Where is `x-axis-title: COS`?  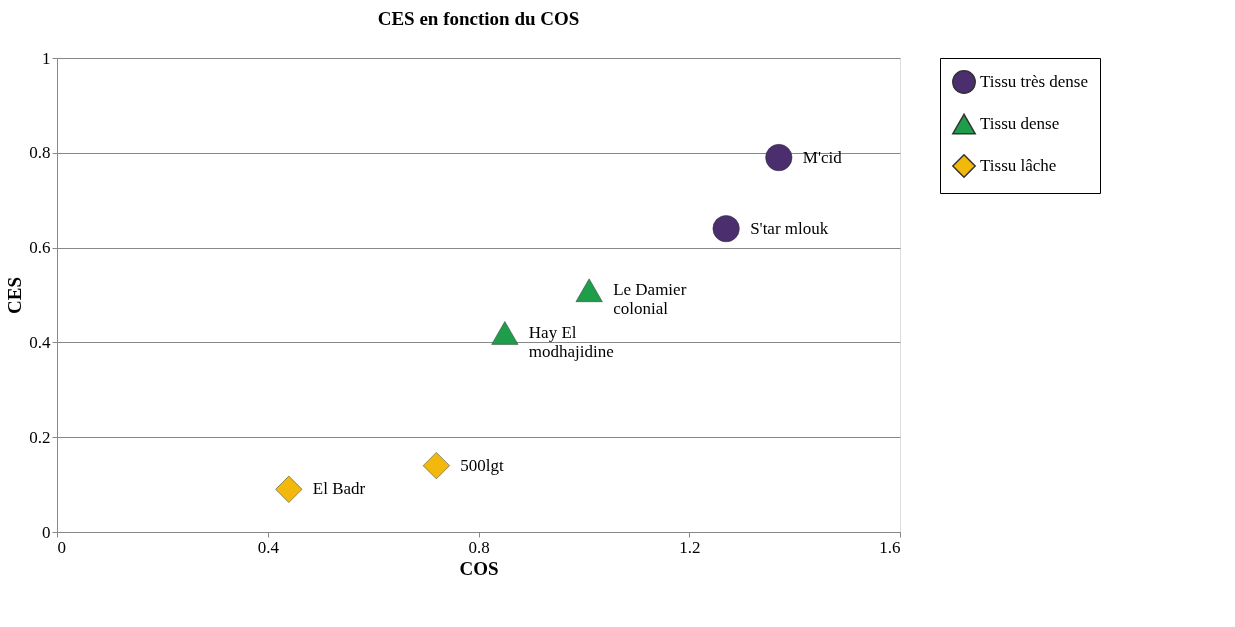 x-axis-title: COS is located at coordinates (479, 568).